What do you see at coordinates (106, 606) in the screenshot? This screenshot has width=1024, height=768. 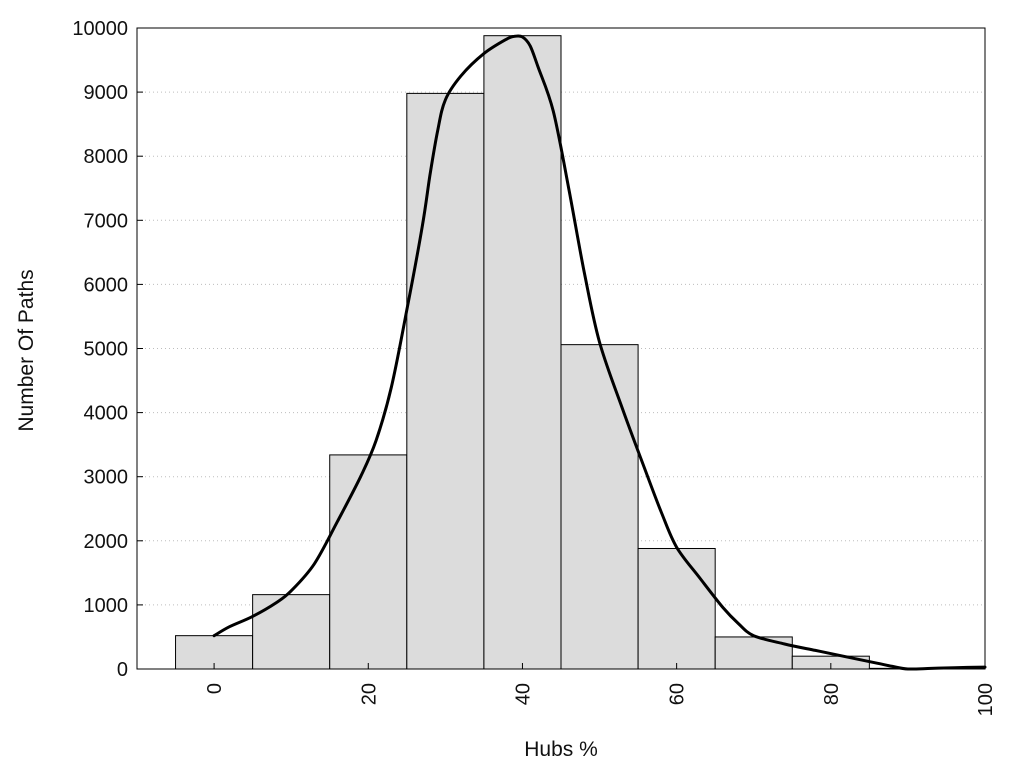 I see `y-tick-label: 1000` at bounding box center [106, 606].